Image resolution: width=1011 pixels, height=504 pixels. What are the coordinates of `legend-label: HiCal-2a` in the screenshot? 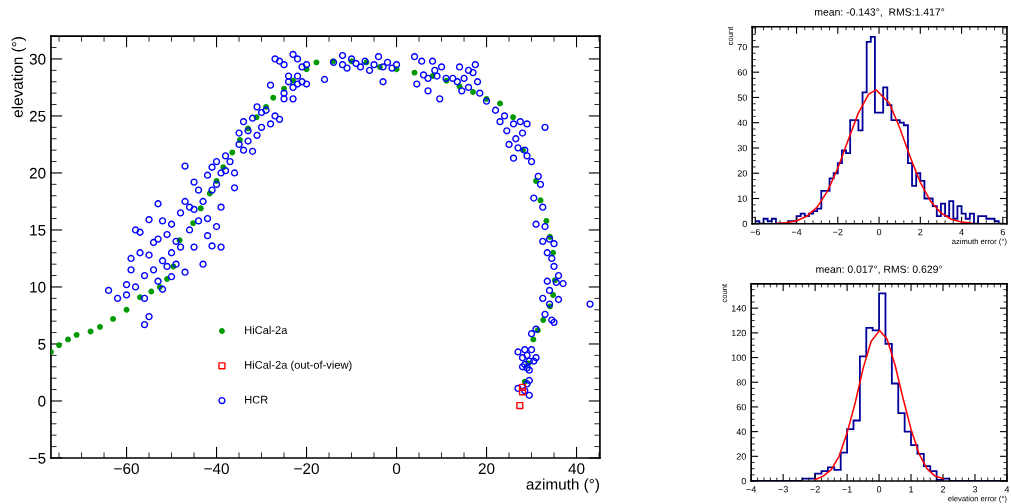 It's located at (266, 329).